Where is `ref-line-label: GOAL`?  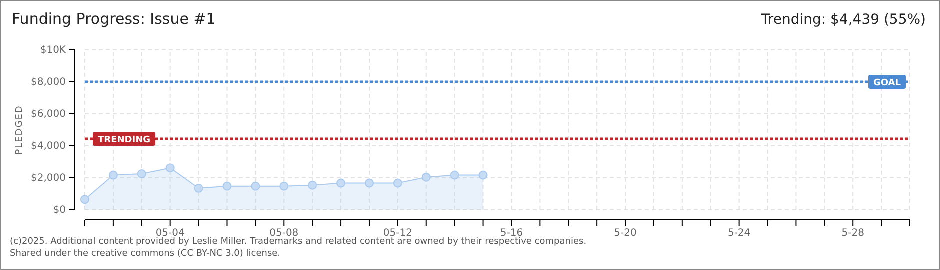
ref-line-label: GOAL is located at coordinates (888, 83).